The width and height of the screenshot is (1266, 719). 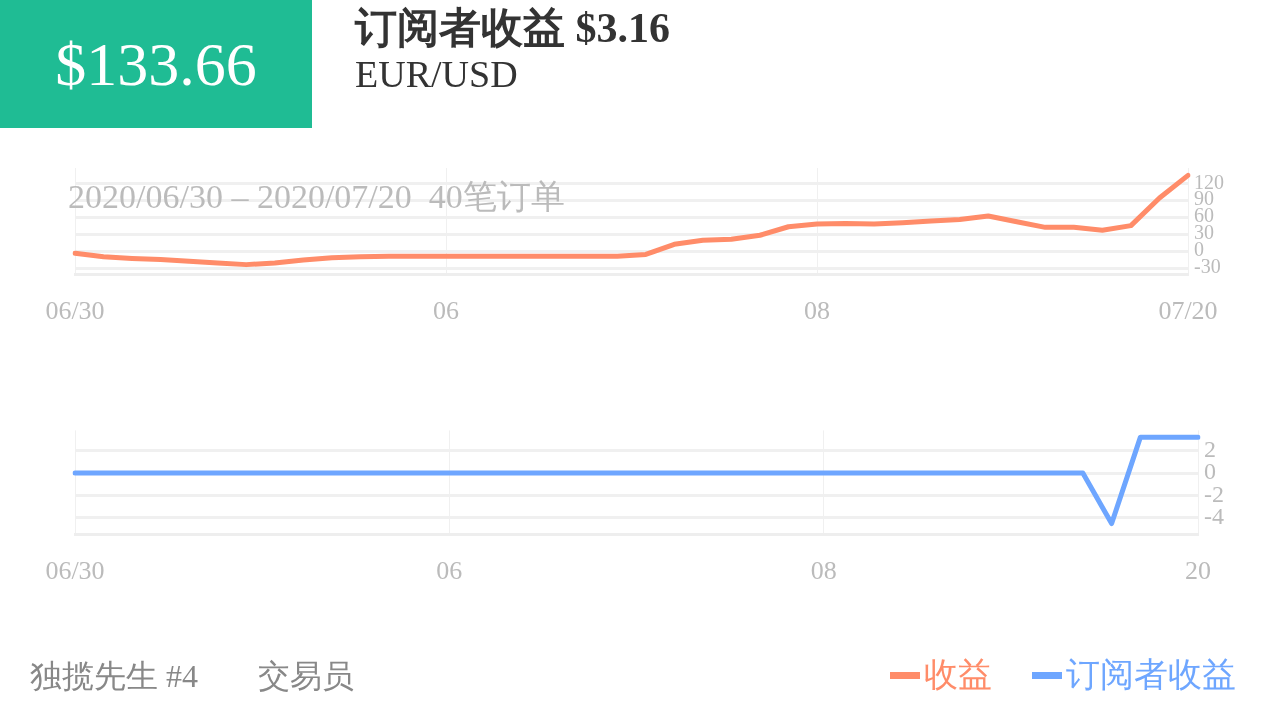 What do you see at coordinates (1198, 571) in the screenshot?
I see `x-tick-label: 20` at bounding box center [1198, 571].